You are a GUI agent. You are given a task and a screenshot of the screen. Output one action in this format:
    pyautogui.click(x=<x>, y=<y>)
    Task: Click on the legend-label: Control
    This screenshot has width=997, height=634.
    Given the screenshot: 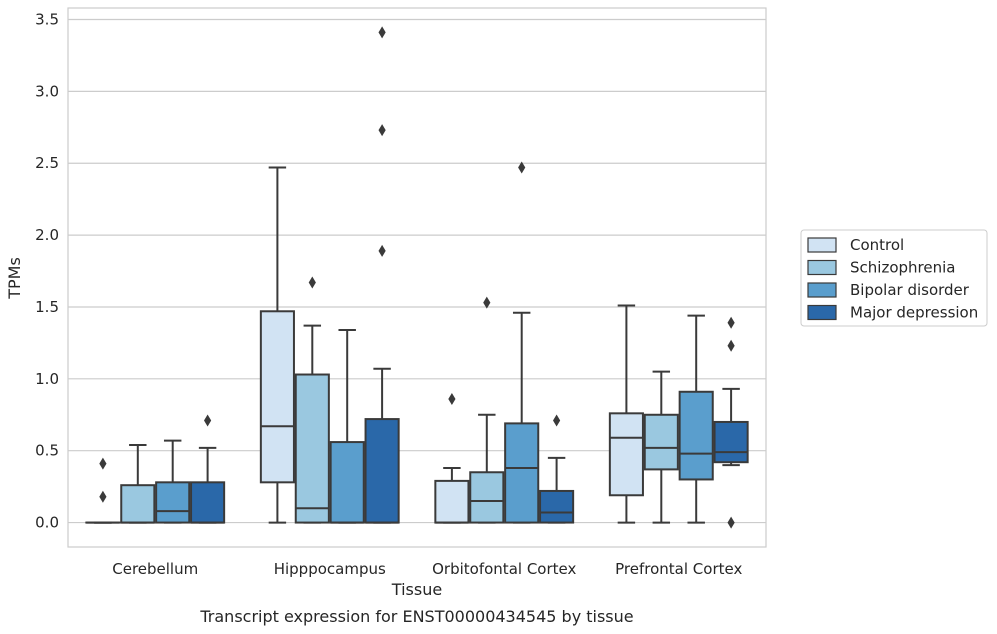 What is the action you would take?
    pyautogui.click(x=877, y=245)
    